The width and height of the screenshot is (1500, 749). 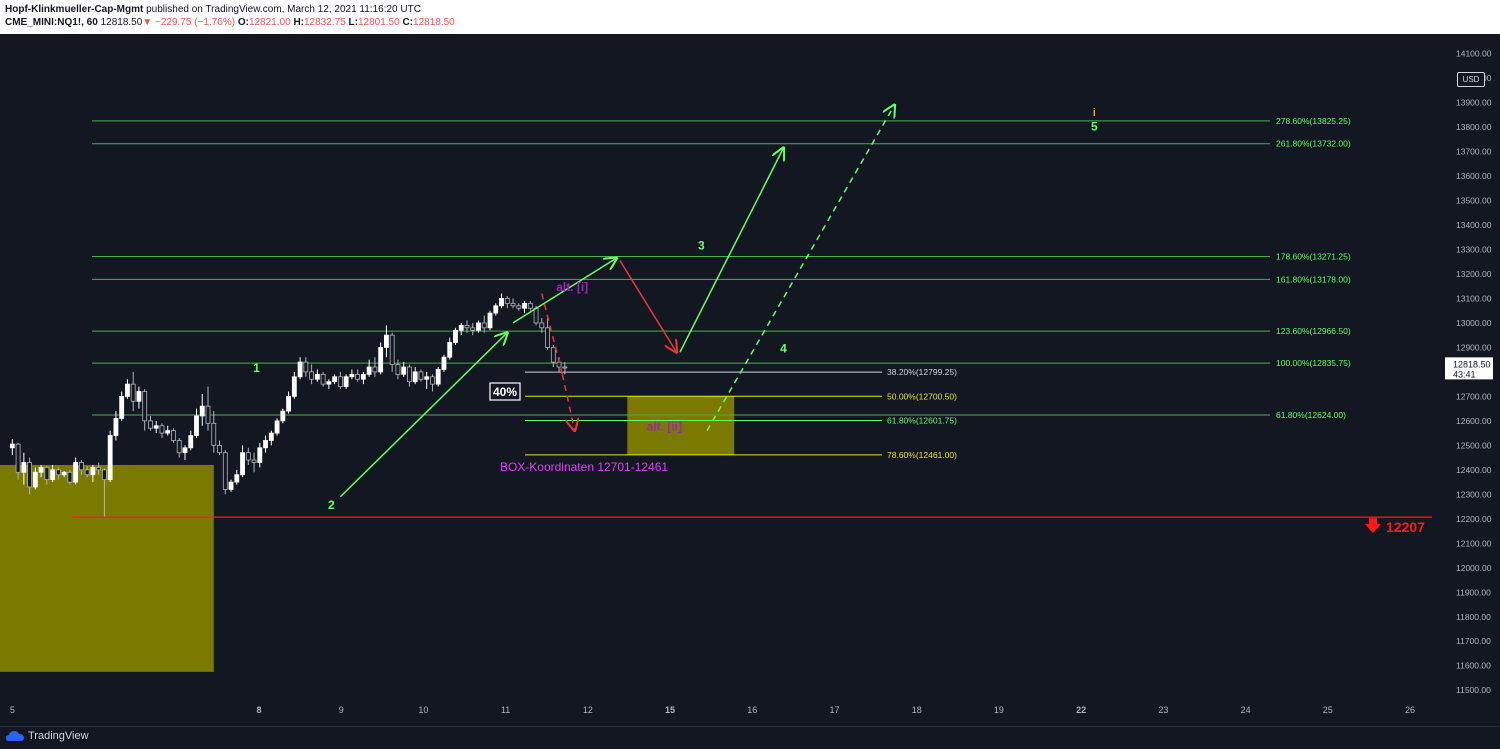 What do you see at coordinates (1471, 79) in the screenshot?
I see `currency-badge: USD` at bounding box center [1471, 79].